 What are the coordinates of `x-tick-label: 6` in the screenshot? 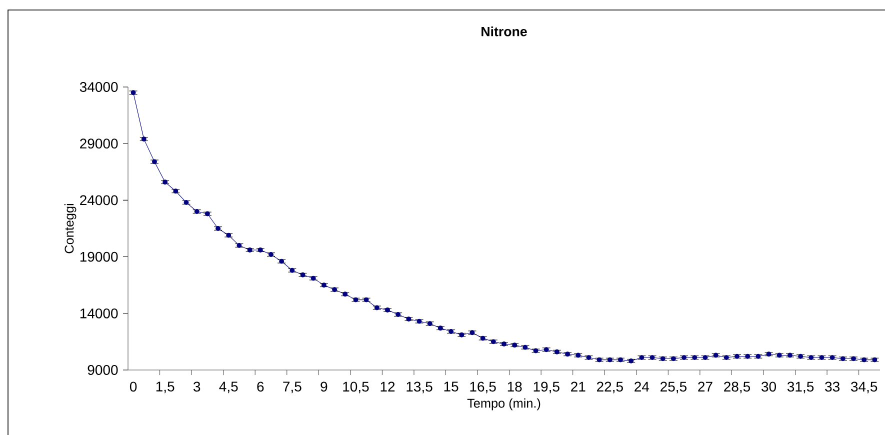 It's located at (260, 387).